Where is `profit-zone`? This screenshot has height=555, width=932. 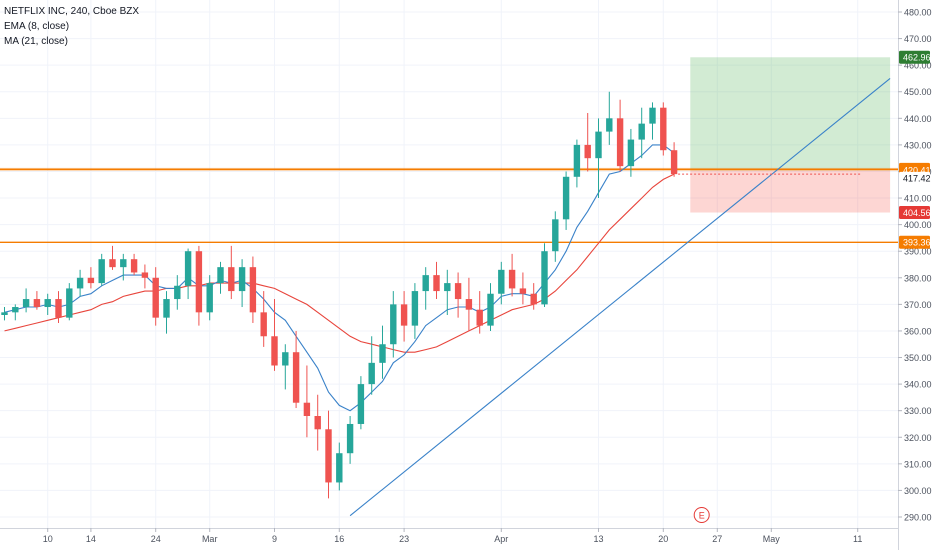
profit-zone is located at coordinates (790, 114).